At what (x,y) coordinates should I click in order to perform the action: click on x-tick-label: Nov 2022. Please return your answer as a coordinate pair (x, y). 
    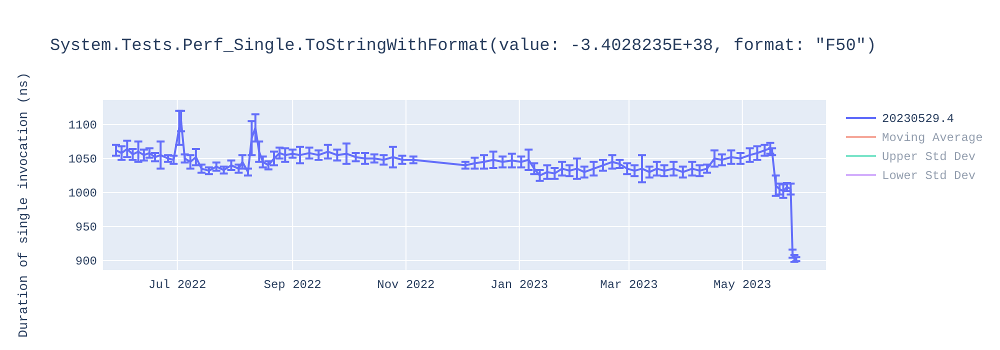
    Looking at the image, I should click on (406, 285).